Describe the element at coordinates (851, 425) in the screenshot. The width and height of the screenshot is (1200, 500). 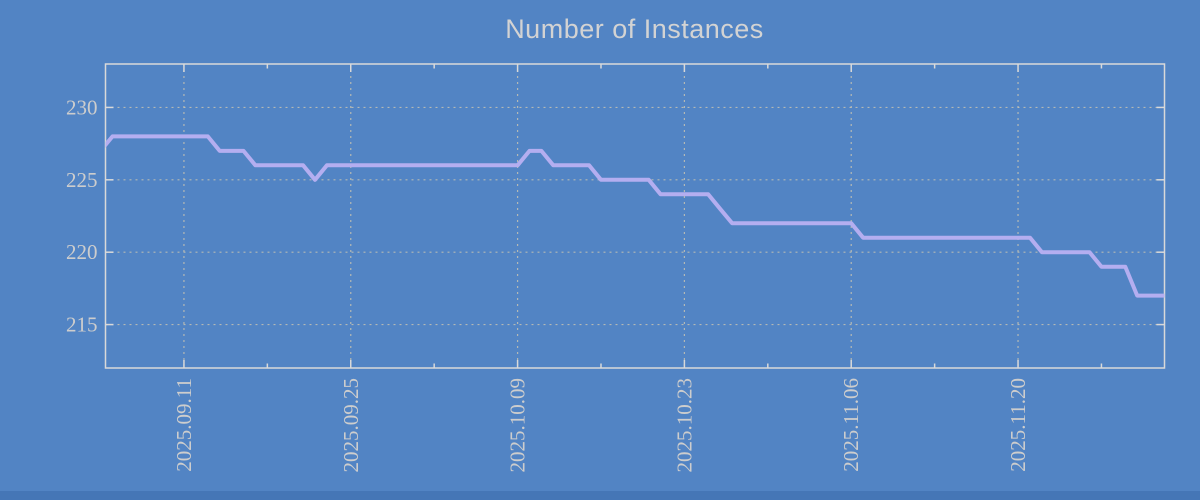
I see `x-tick-label: 2025.11.06` at that location.